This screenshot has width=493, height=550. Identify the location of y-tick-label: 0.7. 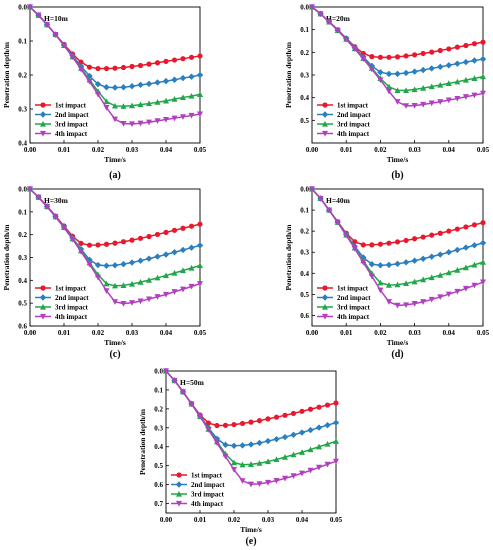
(158, 504).